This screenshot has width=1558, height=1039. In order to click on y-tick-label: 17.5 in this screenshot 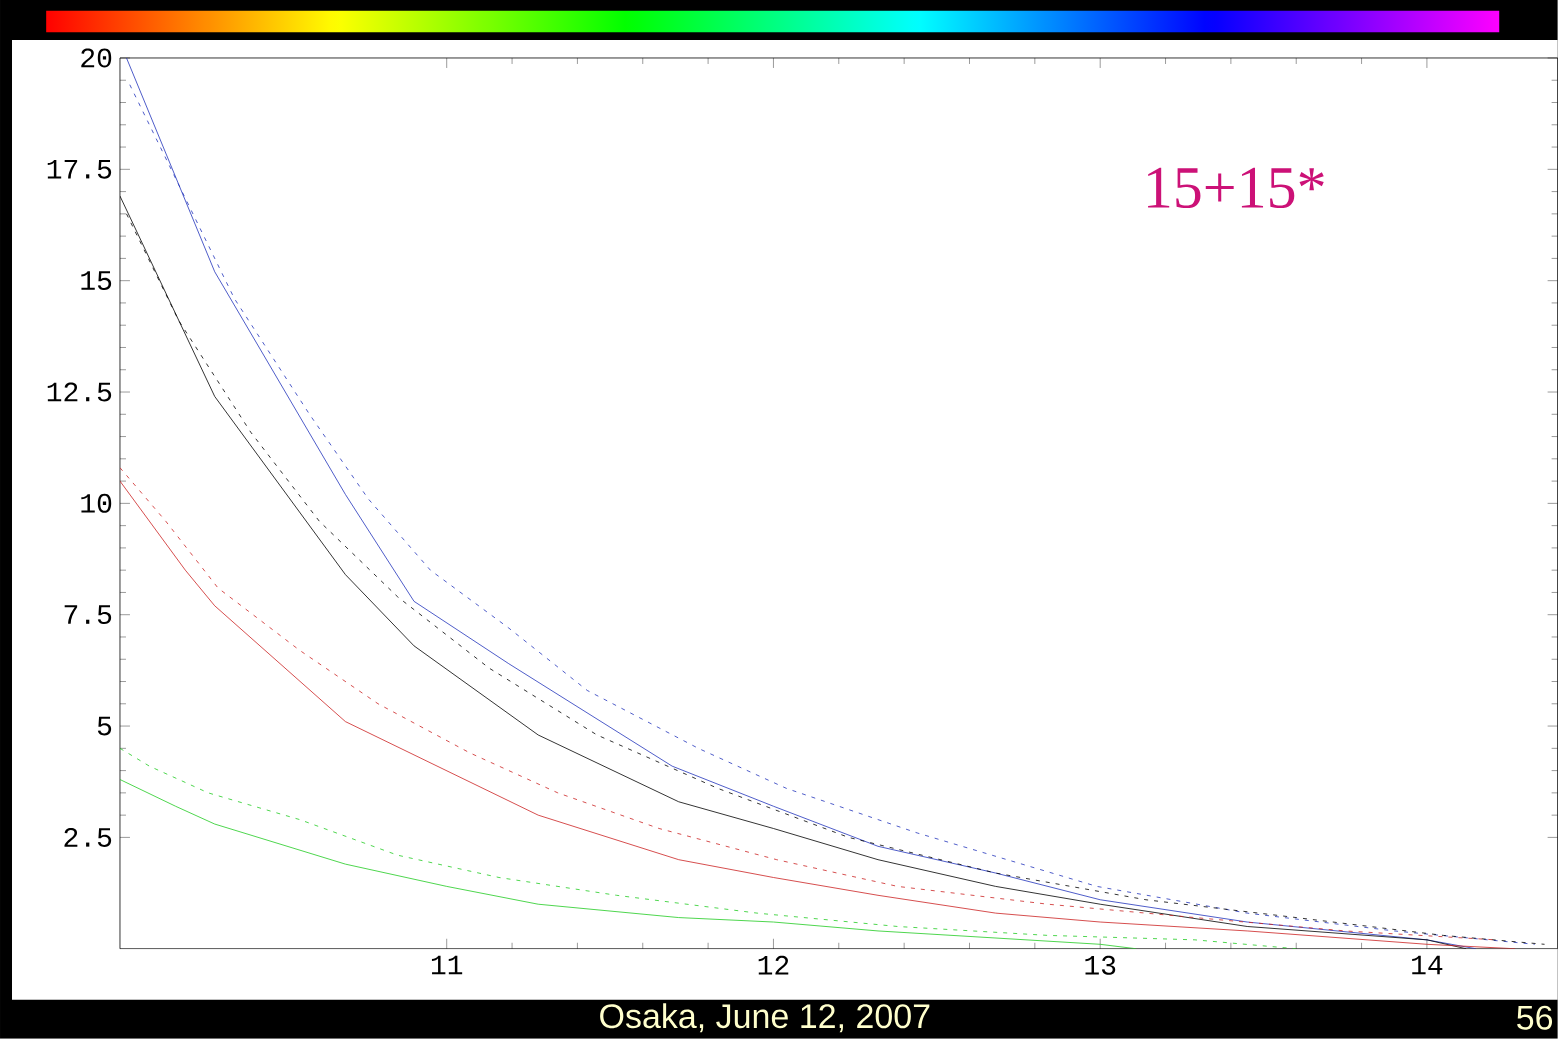, I will do `click(79, 169)`.